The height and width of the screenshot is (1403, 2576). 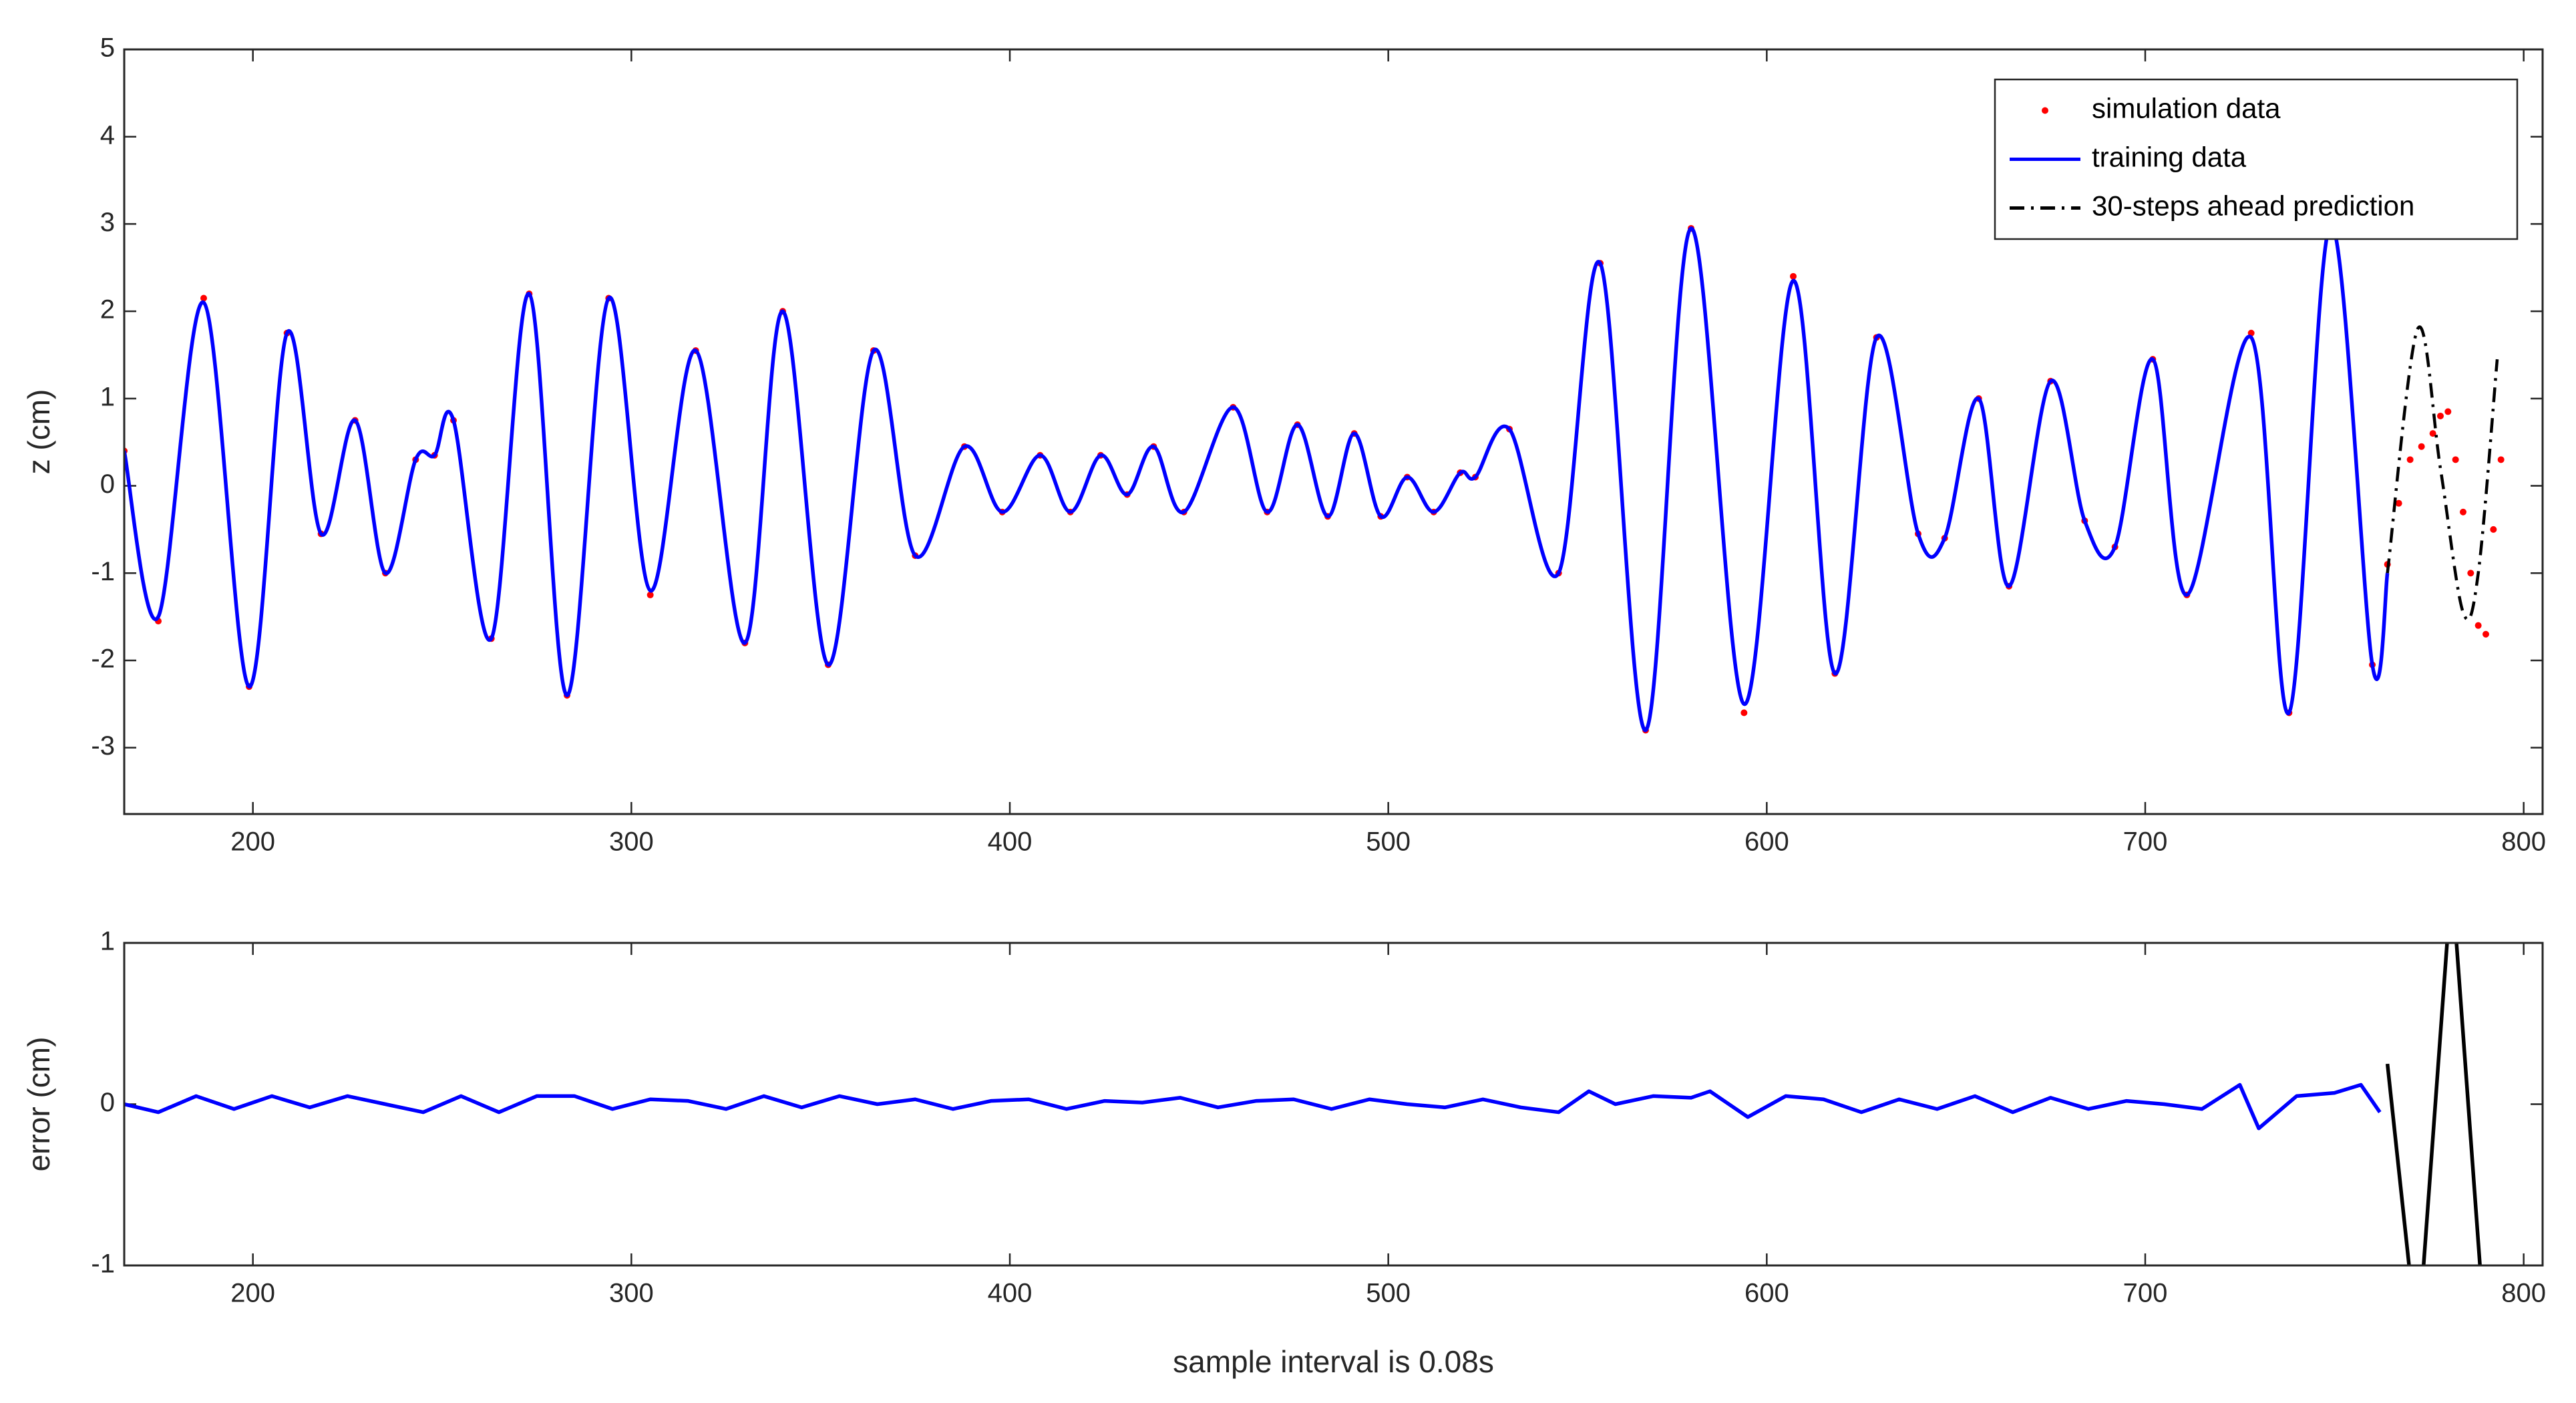 What do you see at coordinates (1333, 1361) in the screenshot?
I see `x-axis-title: sample interval is 0.08s` at bounding box center [1333, 1361].